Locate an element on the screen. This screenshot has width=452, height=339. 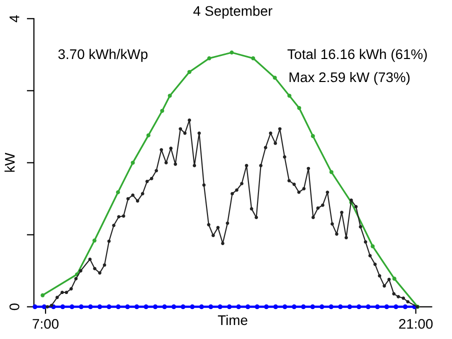
x-tick-label: 7:00 is located at coordinates (45, 323).